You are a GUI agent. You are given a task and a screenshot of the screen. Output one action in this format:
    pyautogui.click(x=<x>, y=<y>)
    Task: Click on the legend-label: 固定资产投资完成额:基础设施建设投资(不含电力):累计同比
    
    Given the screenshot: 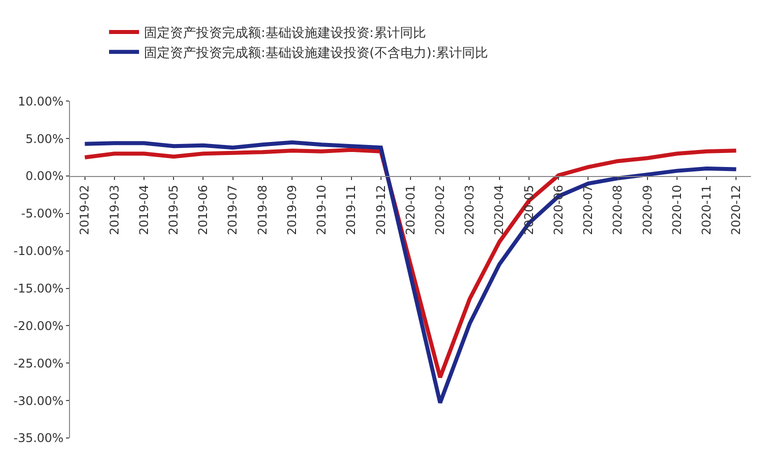 What is the action you would take?
    pyautogui.click(x=316, y=52)
    